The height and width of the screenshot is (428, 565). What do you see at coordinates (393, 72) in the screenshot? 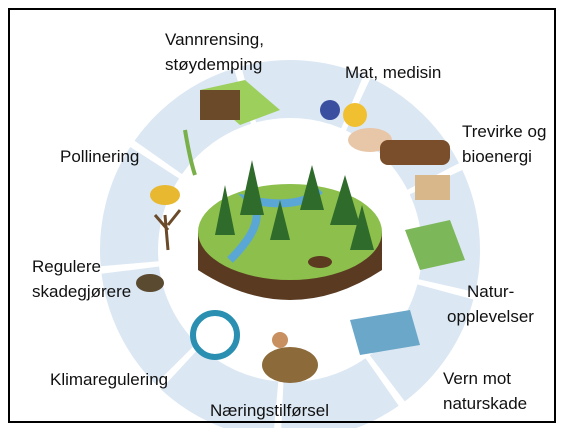
I see `node-label: Mat, medisin` at bounding box center [393, 72].